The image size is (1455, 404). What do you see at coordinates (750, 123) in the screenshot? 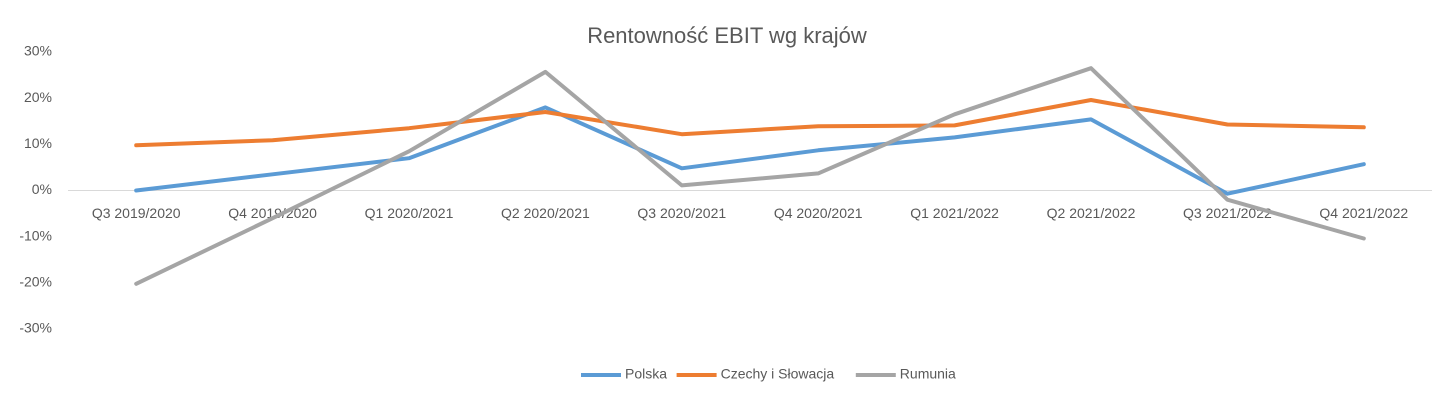
I see `series-line` at bounding box center [750, 123].